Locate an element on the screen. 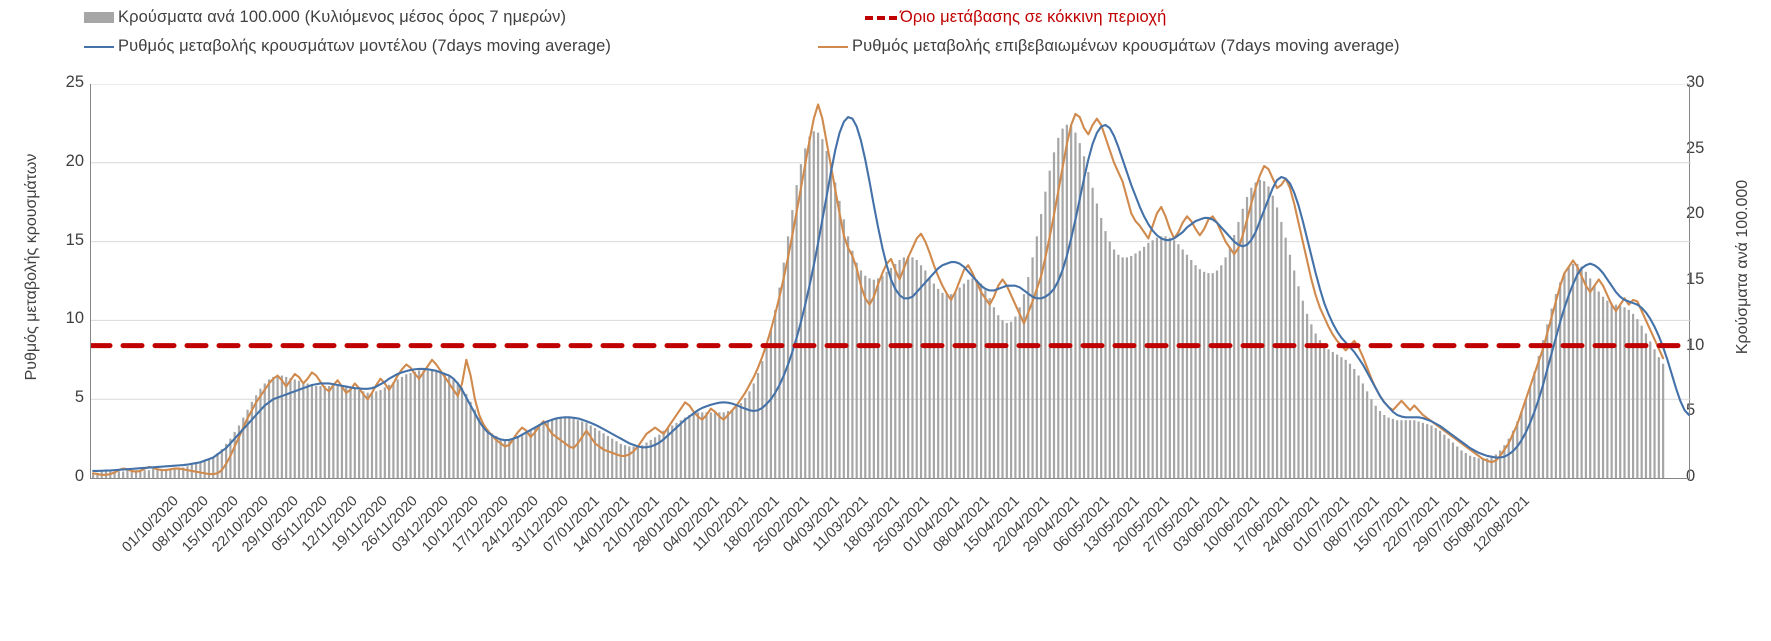 The width and height of the screenshot is (1771, 641). y-axis-left-tick-label: 10 is located at coordinates (74, 318).